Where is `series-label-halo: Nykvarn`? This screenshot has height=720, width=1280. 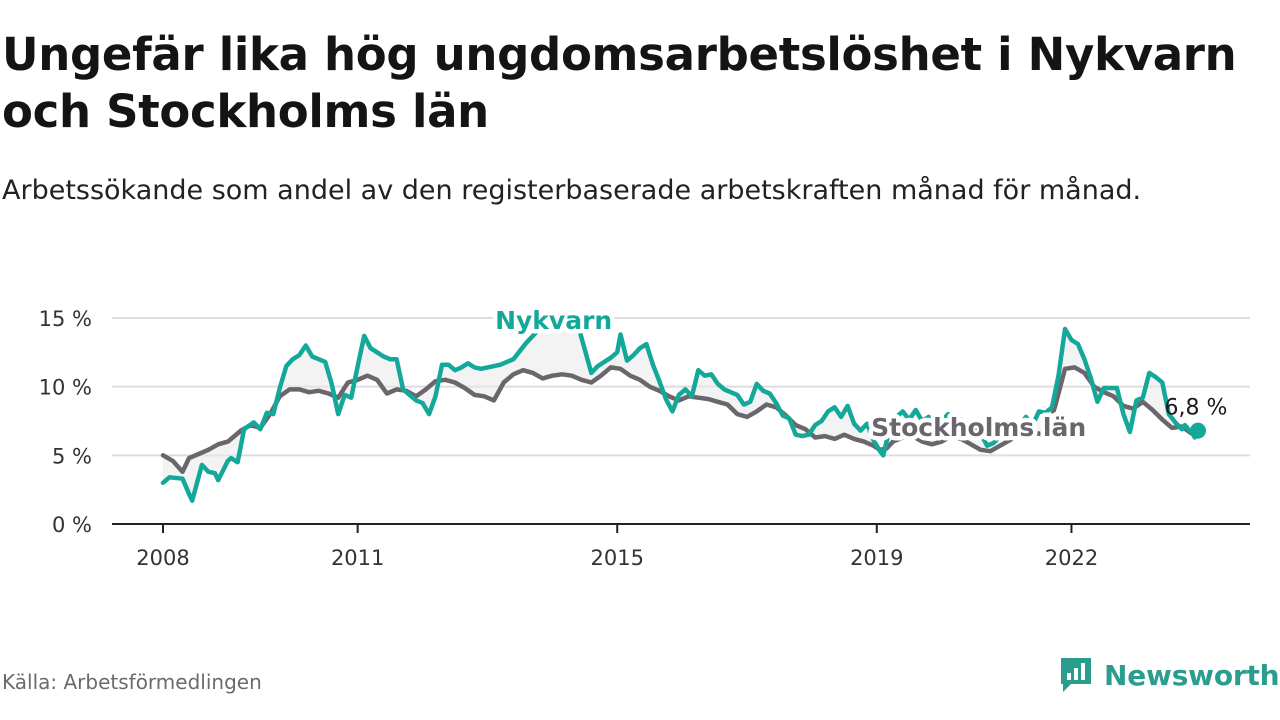
series-label-halo: Nykvarn is located at coordinates (553, 320).